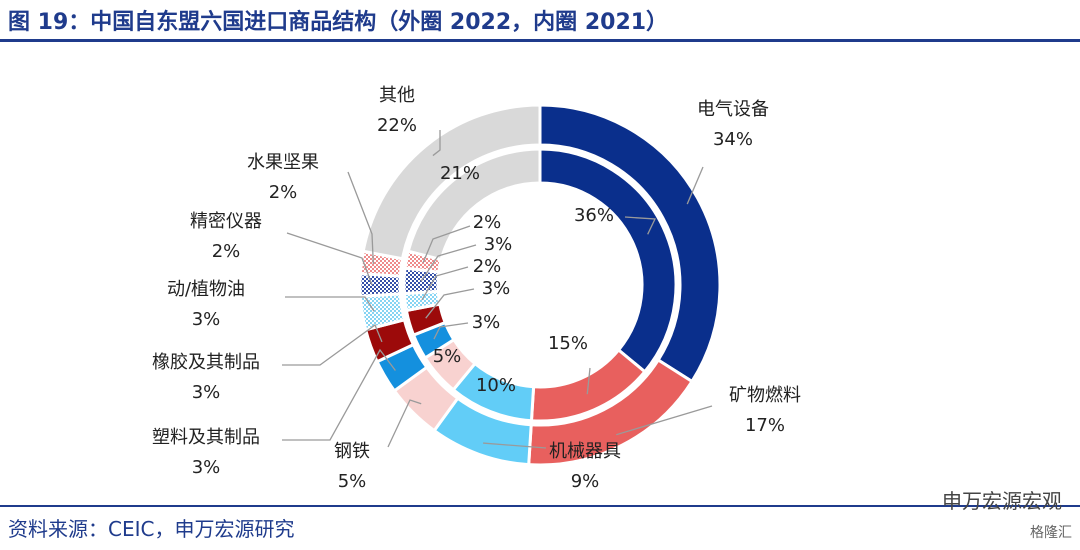 The image size is (1080, 550). Describe the element at coordinates (206, 437) in the screenshot. I see `outer-category-label-4: 塑料及其制品` at that location.